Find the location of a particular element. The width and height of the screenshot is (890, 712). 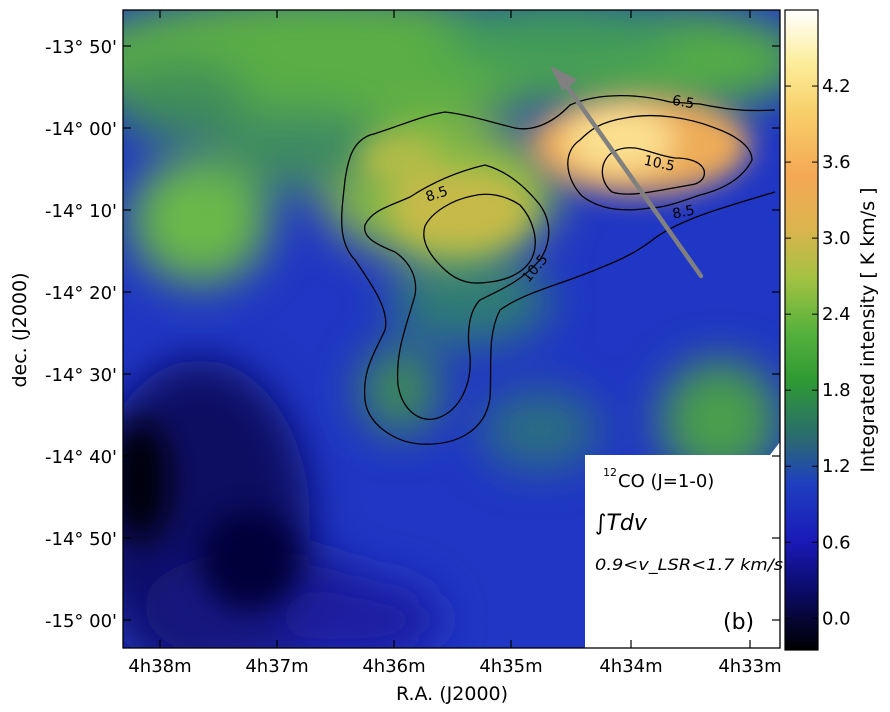

colorbar-tick-label: 1.2 is located at coordinates (836, 466).